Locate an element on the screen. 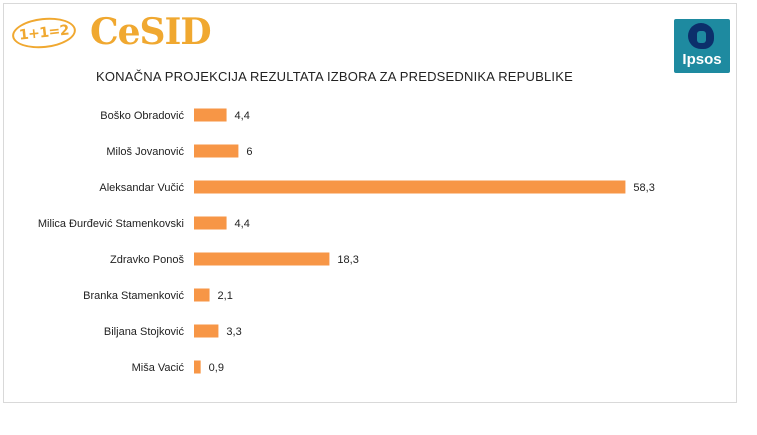 The image size is (757, 435). ipsos-mark-icon is located at coordinates (701, 36).